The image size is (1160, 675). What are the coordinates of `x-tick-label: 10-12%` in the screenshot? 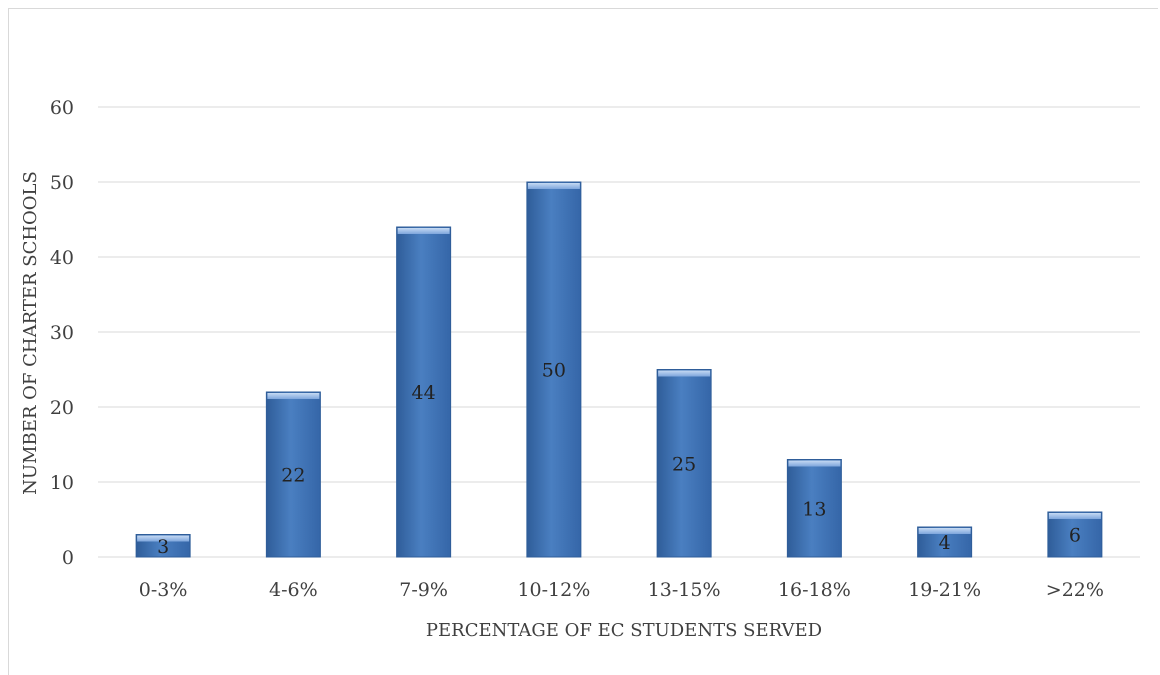 It's located at (553, 590).